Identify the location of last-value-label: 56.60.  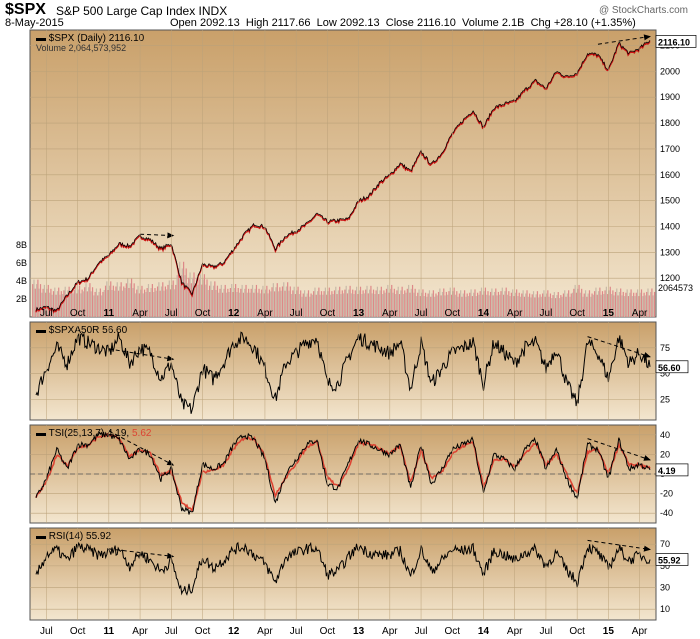
(669, 368).